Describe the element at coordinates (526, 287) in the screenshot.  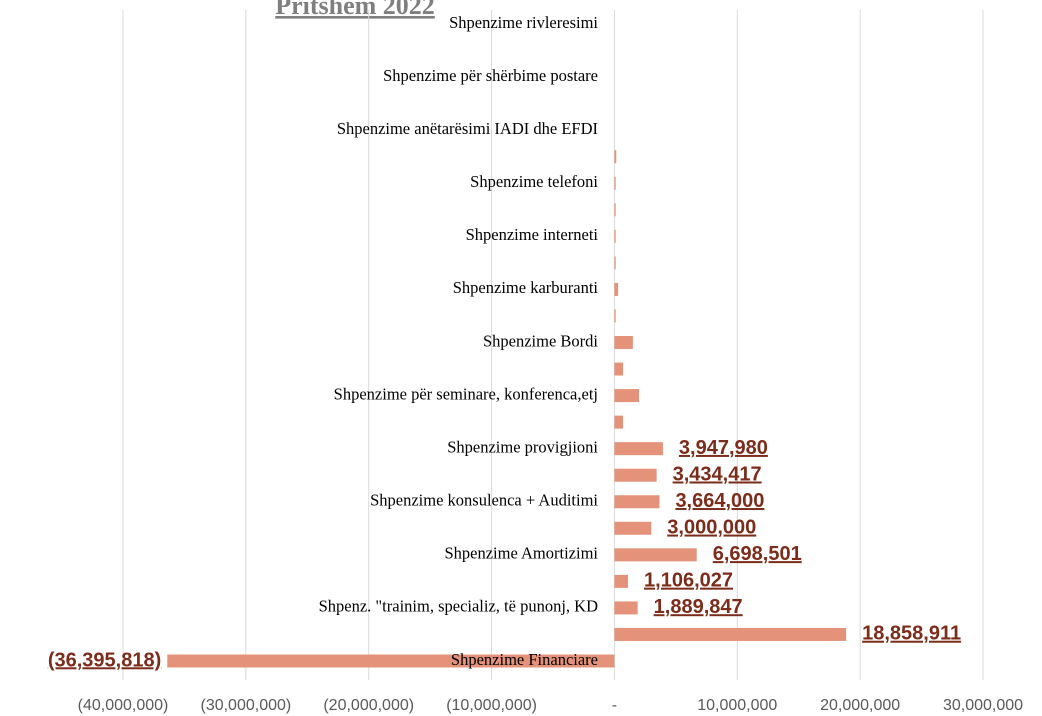
I see `category-label: Shpenzime karburanti` at that location.